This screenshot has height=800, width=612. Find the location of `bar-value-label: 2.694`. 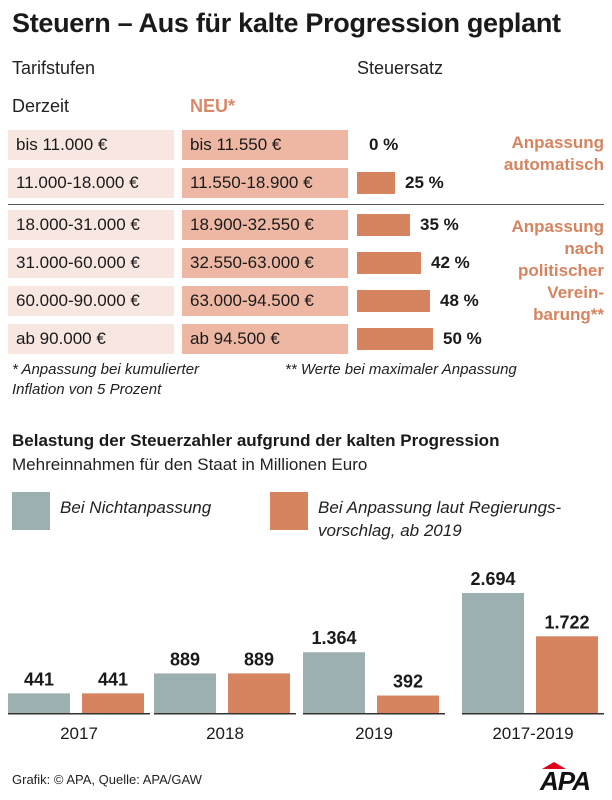

bar-value-label: 2.694 is located at coordinates (492, 579).